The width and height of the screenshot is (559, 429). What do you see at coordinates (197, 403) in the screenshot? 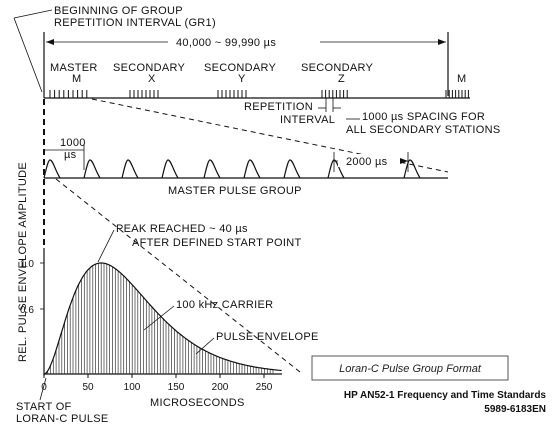
I see `label-microseconds: MICROSECONDS` at bounding box center [197, 403].